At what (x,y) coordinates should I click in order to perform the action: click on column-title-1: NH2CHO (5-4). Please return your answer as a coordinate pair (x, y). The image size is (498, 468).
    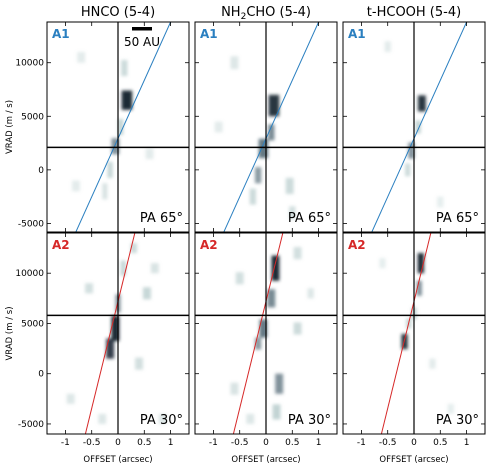
    Looking at the image, I should click on (266, 13).